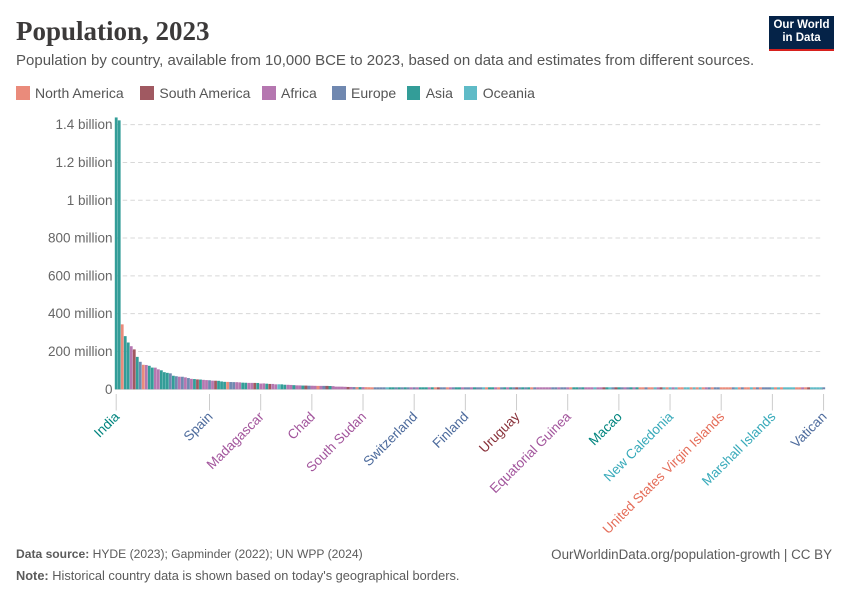 This screenshot has height=600, width=850. What do you see at coordinates (80, 238) in the screenshot?
I see `svg-text: 800 million` at bounding box center [80, 238].